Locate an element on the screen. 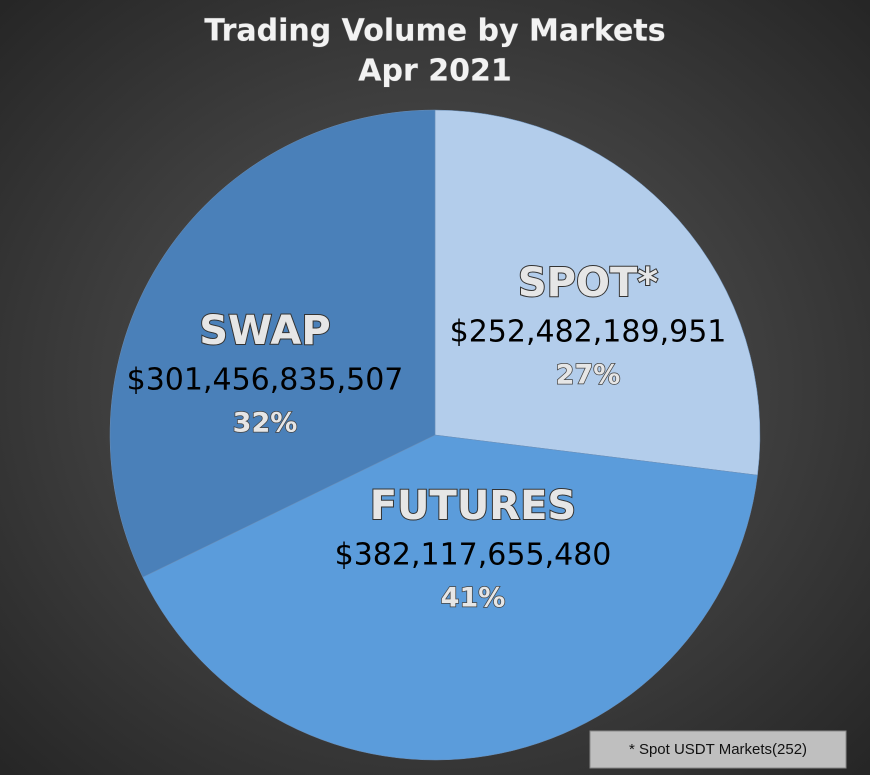  value-label: $301,456,835,507 is located at coordinates (265, 380).